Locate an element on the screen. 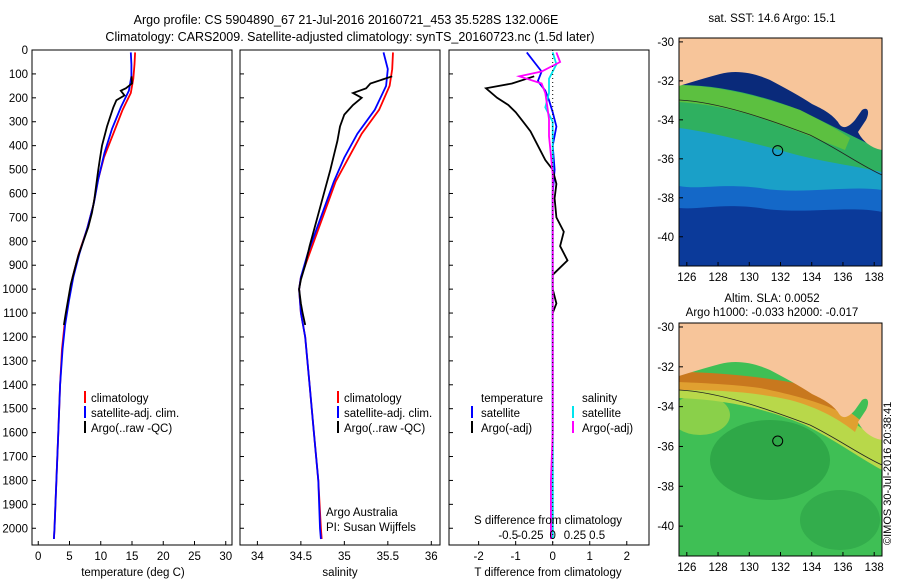  sla-shelf-yellow is located at coordinates (780, 421).